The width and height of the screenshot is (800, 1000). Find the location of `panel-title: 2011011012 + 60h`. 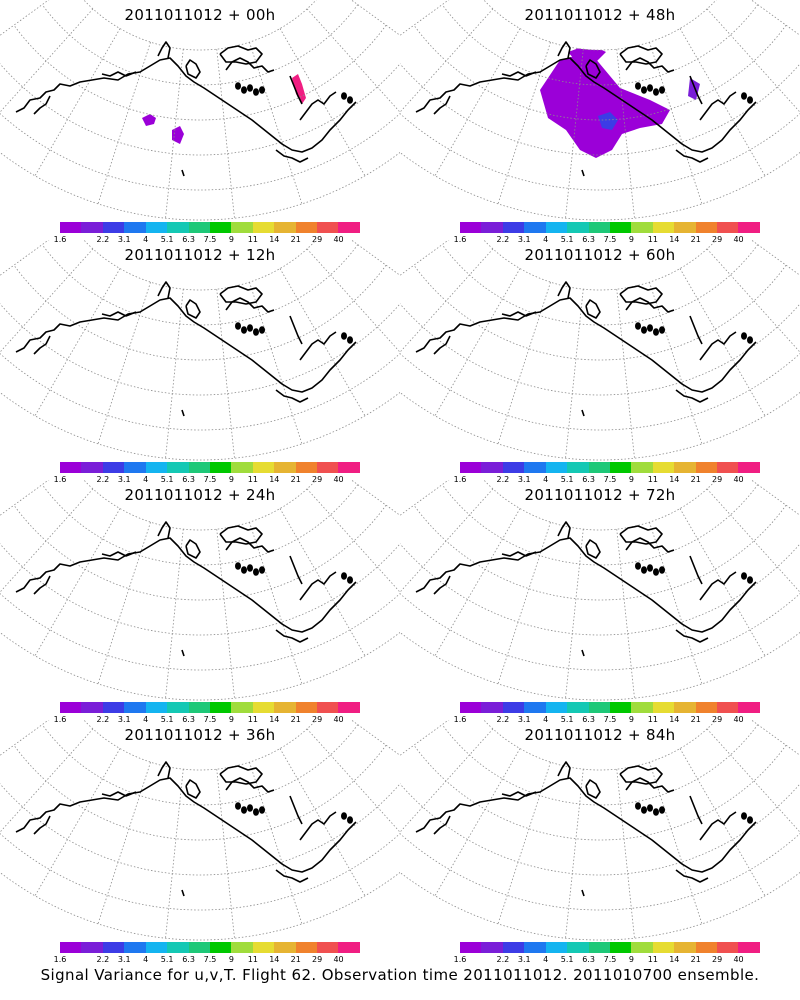

panel-title: 2011011012 + 60h is located at coordinates (600, 255).